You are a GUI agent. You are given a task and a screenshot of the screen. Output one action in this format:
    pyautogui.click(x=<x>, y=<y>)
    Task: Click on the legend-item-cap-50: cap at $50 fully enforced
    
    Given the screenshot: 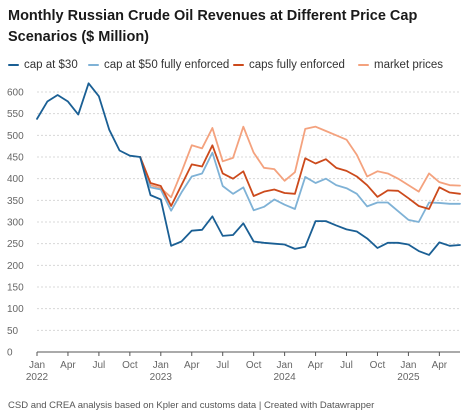 What is the action you would take?
    pyautogui.click(x=158, y=65)
    